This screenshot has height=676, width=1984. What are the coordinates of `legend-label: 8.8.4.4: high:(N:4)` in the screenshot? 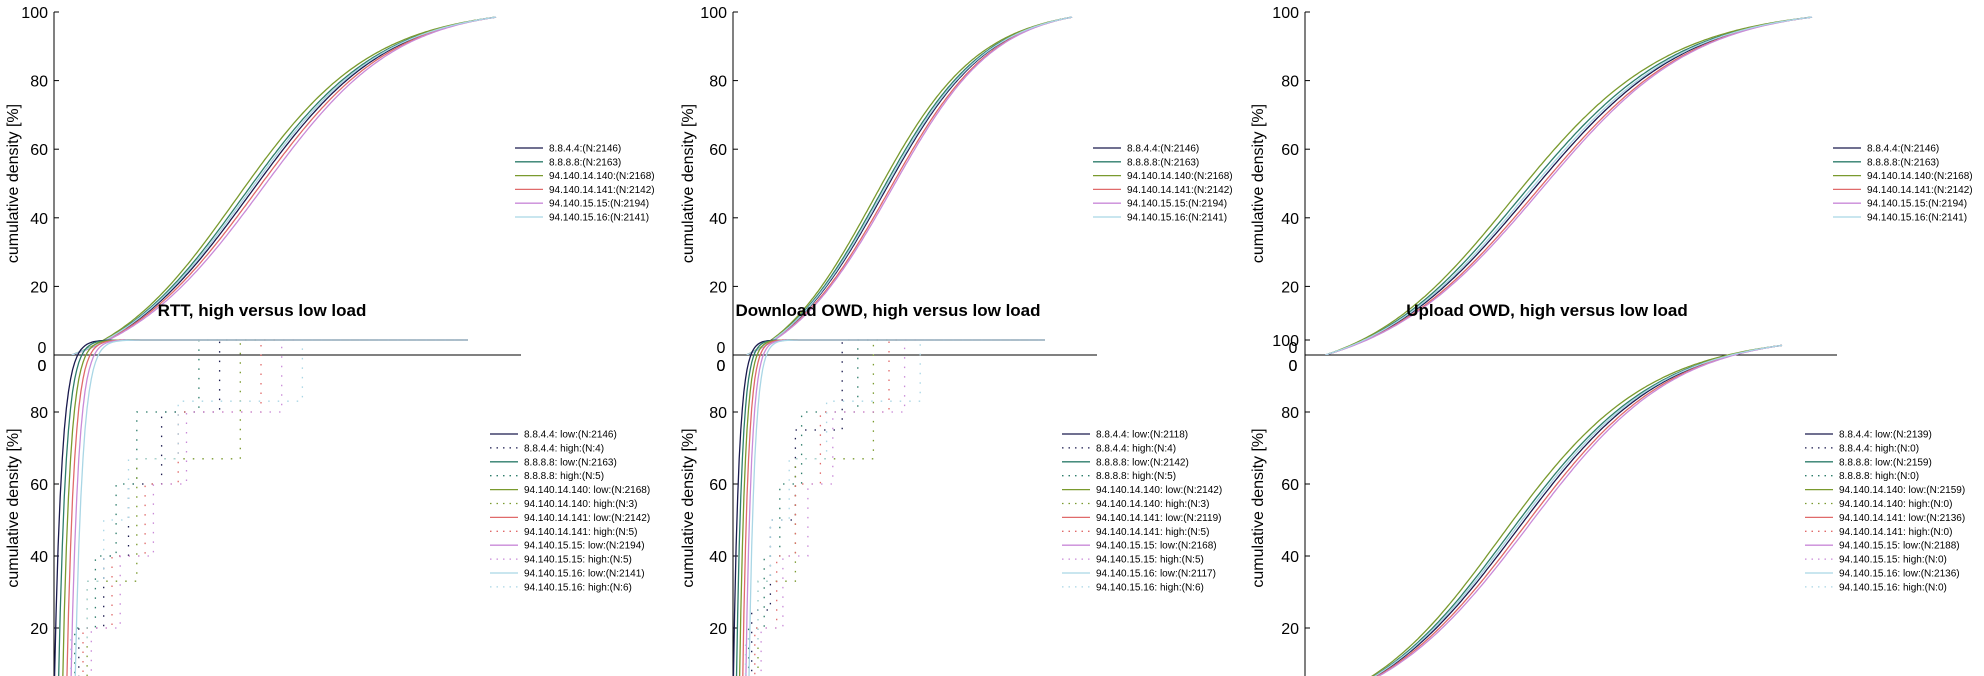 It's located at (1136, 448).